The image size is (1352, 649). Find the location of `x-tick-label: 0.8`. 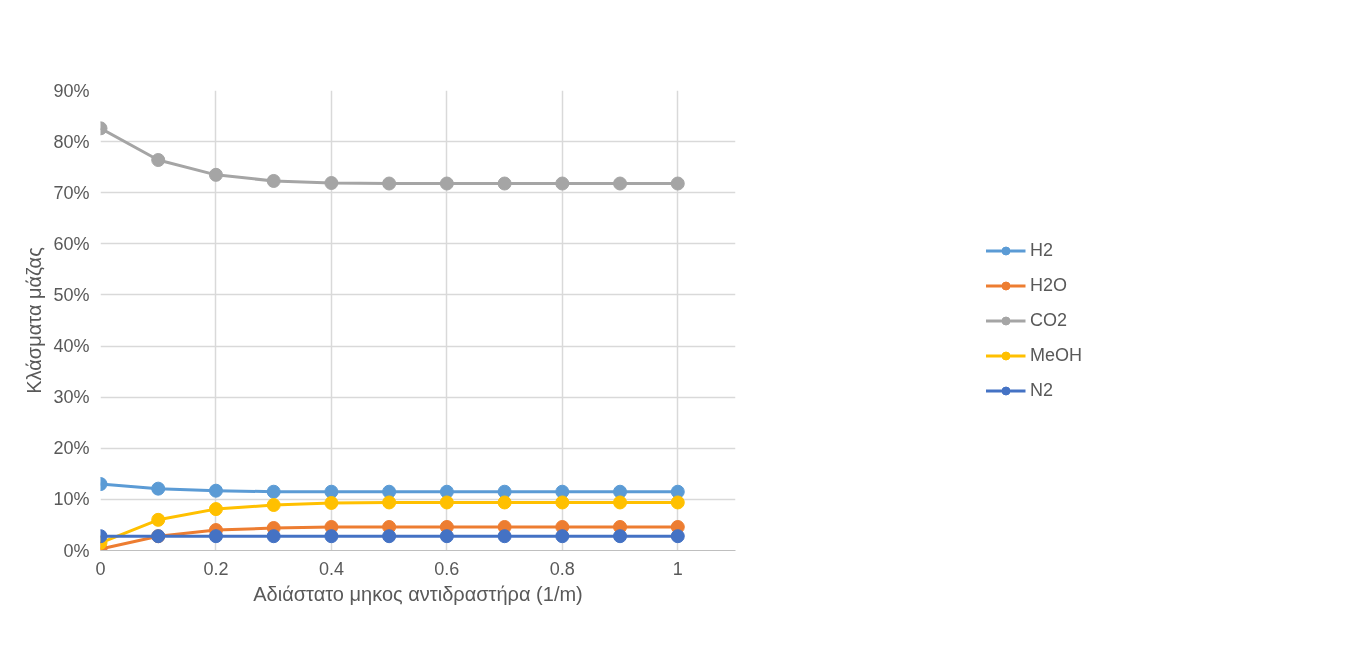

x-tick-label: 0.8 is located at coordinates (562, 568).